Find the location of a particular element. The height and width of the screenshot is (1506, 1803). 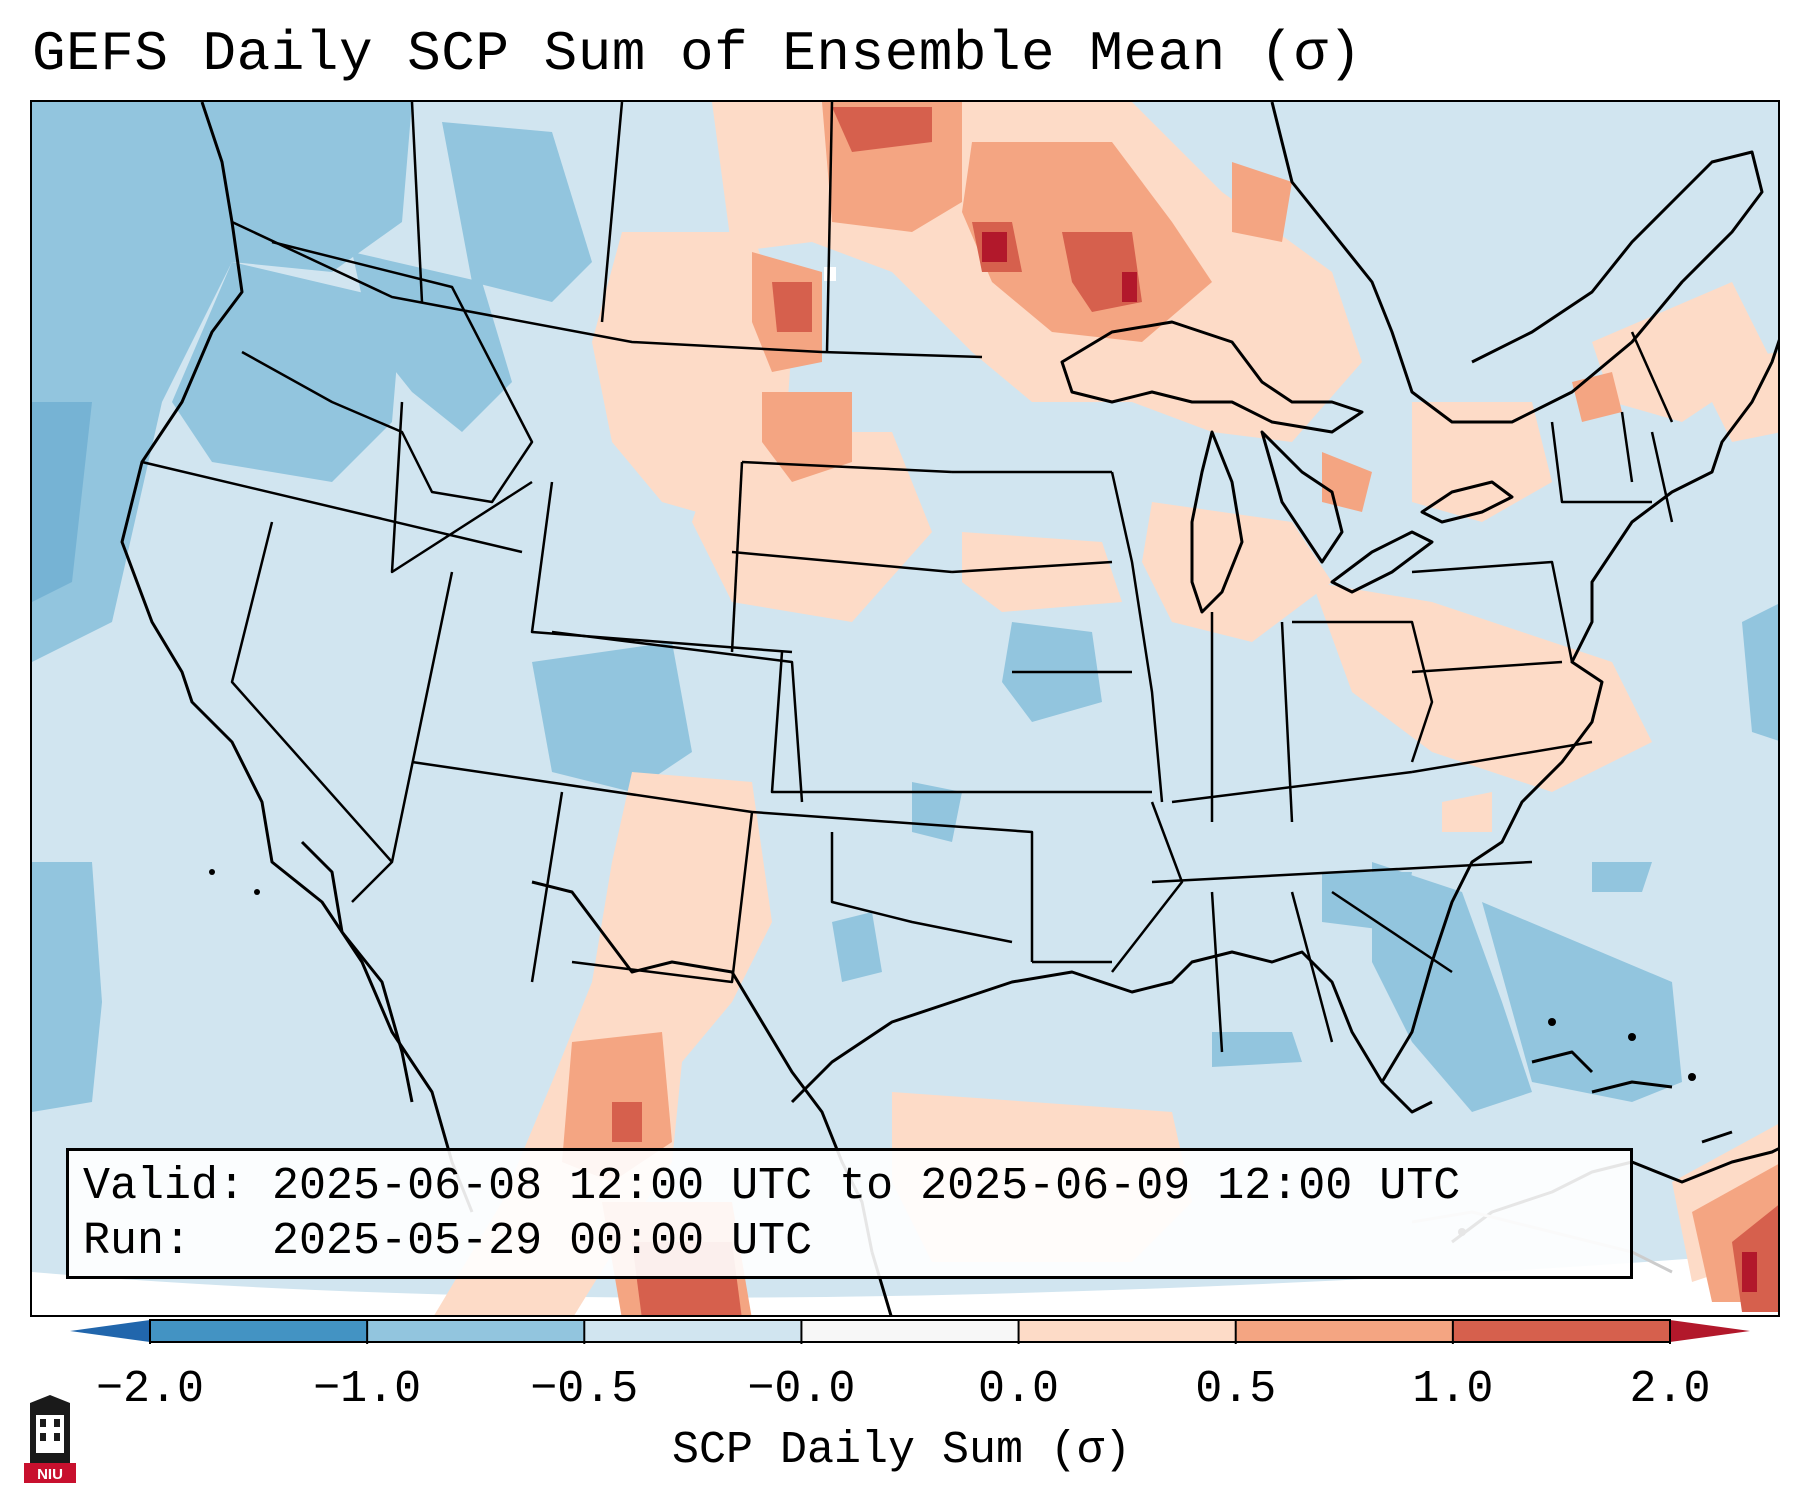

run-time: 2025-05-29 00:00 UTC is located at coordinates (542, 1241).